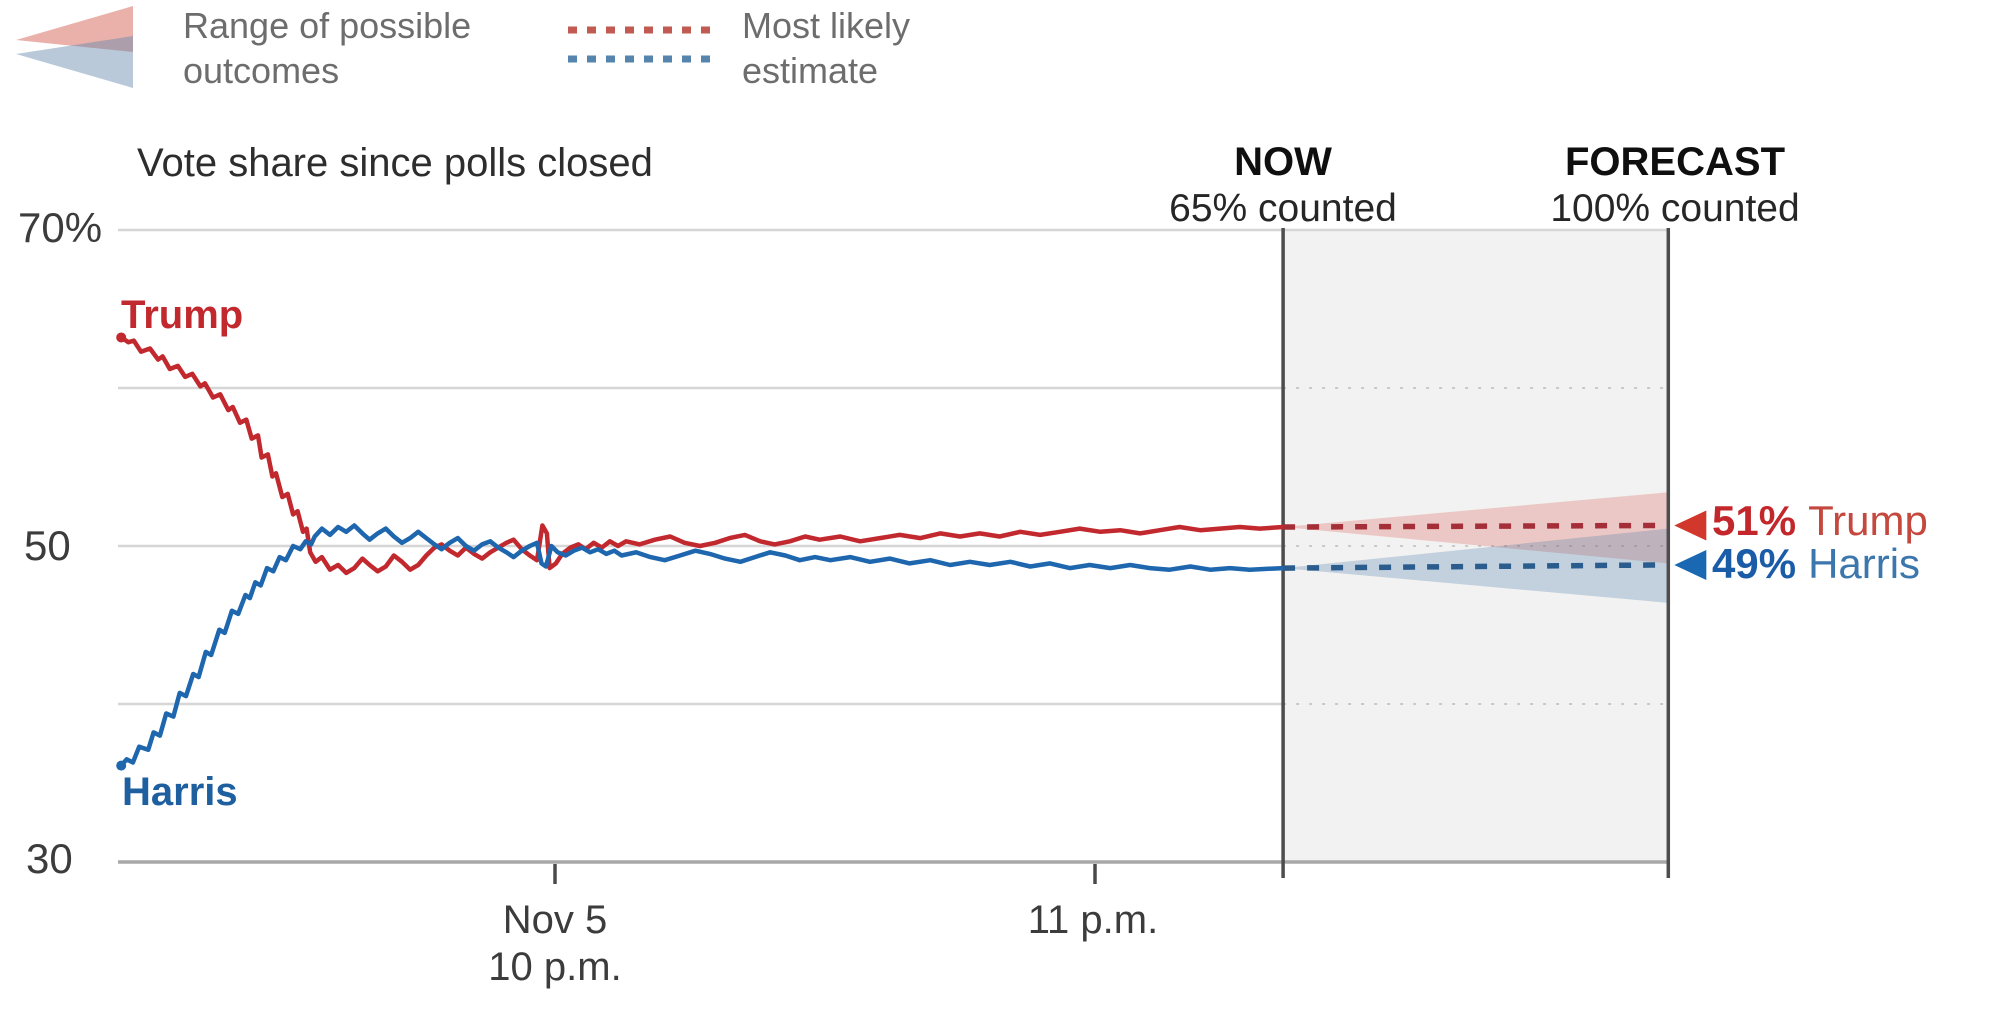 The width and height of the screenshot is (1999, 1026). Describe the element at coordinates (47, 545) in the screenshot. I see `y-axis-label-50: 50` at that location.